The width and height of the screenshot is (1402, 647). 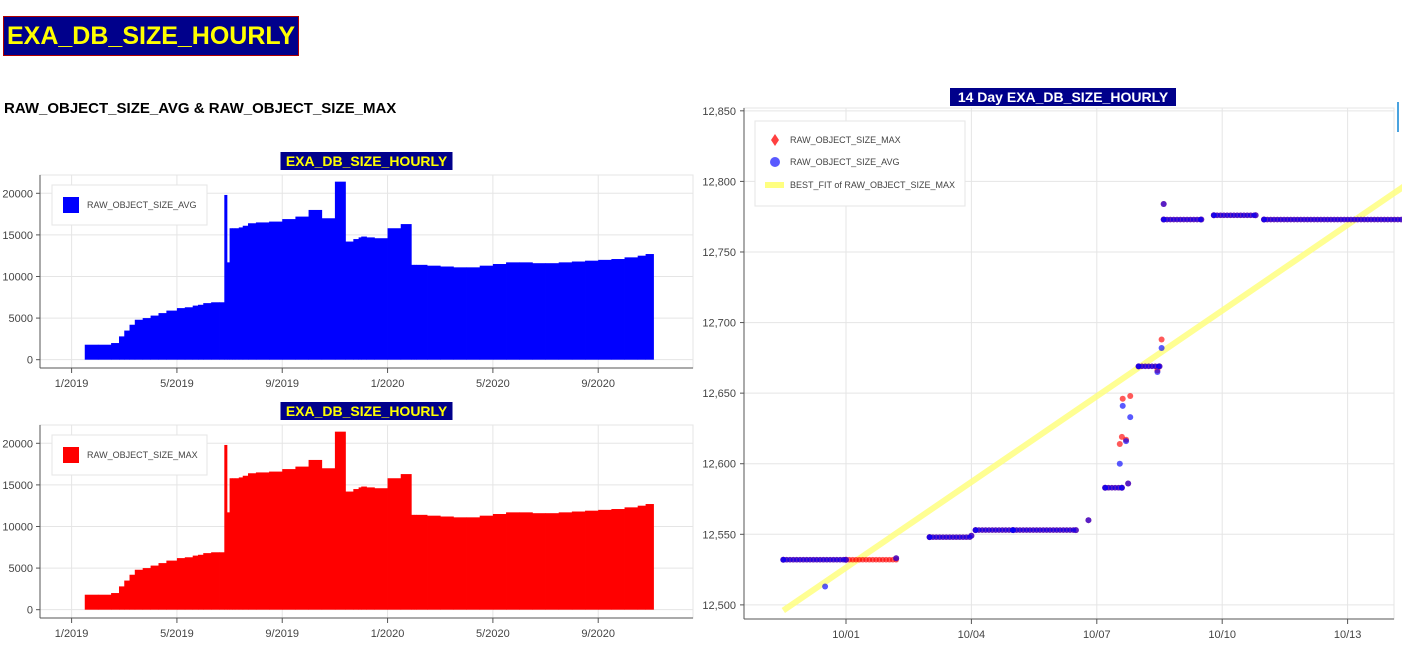 I want to click on x-tick-label: 10/13, so click(x=1348, y=635).